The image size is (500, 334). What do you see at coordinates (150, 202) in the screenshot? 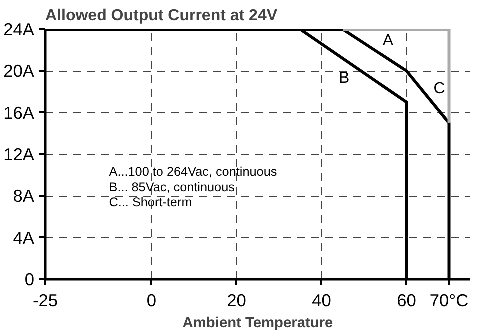
I see `annotation: C... Short-term` at bounding box center [150, 202].